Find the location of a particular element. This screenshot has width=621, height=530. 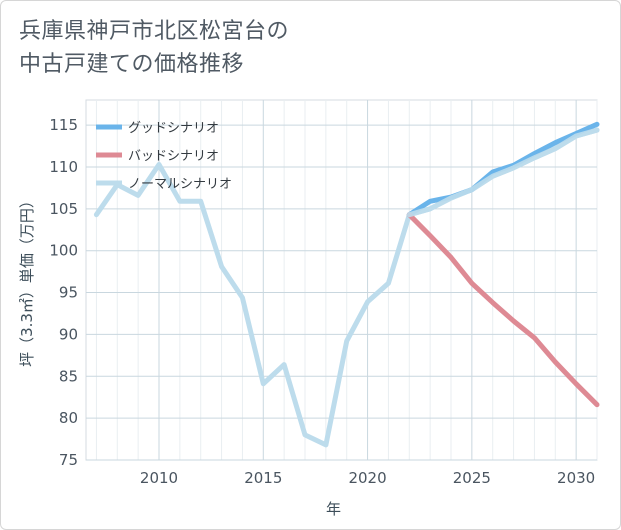

x-tick-label: 2020 is located at coordinates (367, 478).